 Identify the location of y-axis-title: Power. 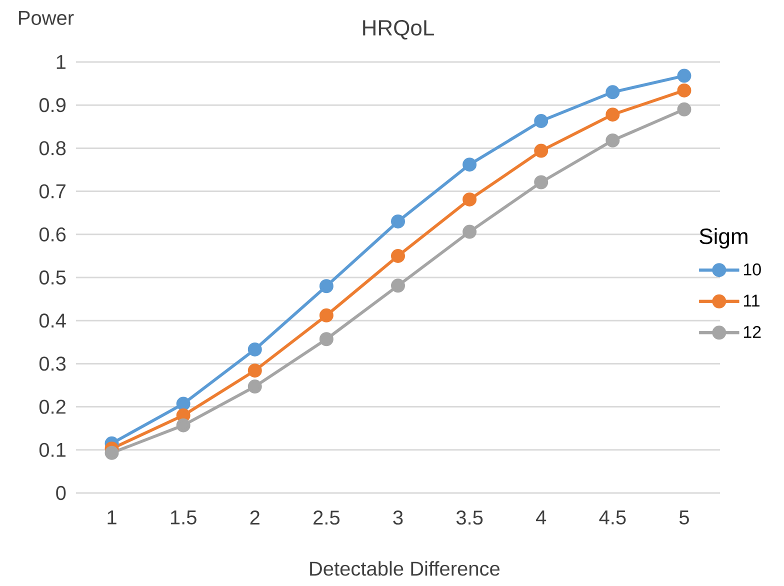
(46, 18).